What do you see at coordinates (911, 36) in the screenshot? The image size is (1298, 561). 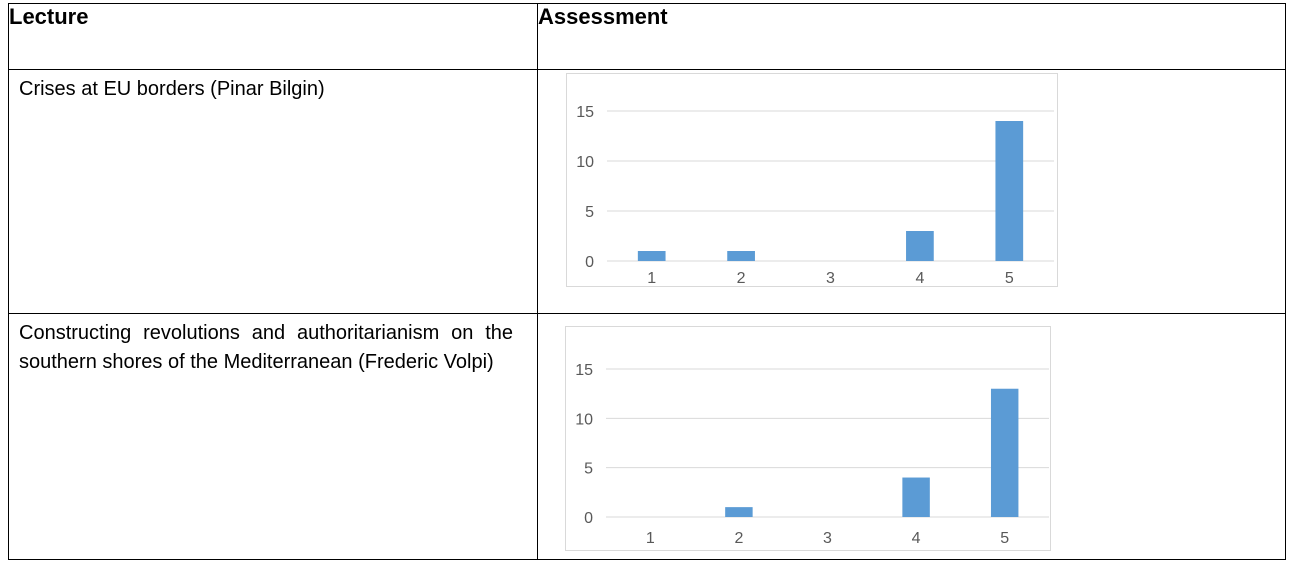 I see `header-assessment: Assessment` at bounding box center [911, 36].